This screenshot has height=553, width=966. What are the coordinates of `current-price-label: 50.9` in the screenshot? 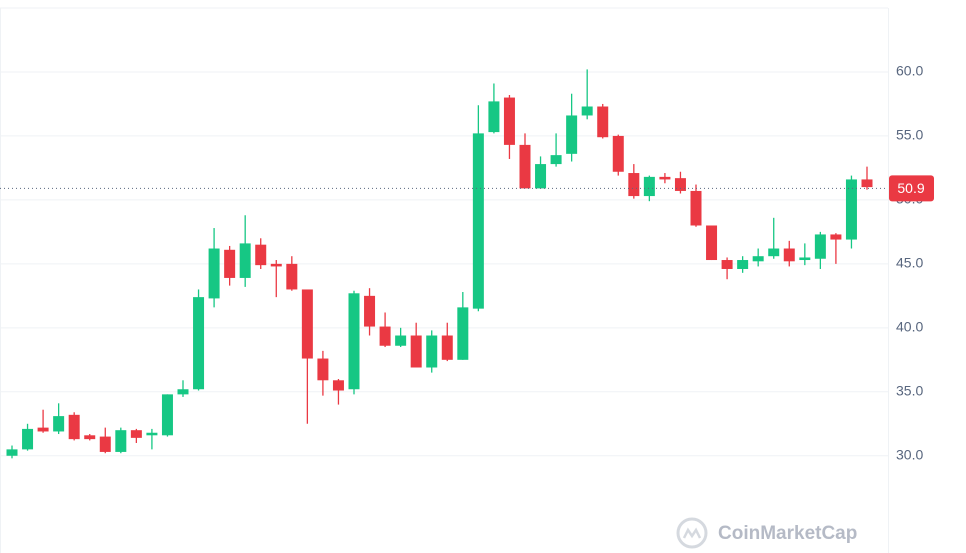 It's located at (910, 188).